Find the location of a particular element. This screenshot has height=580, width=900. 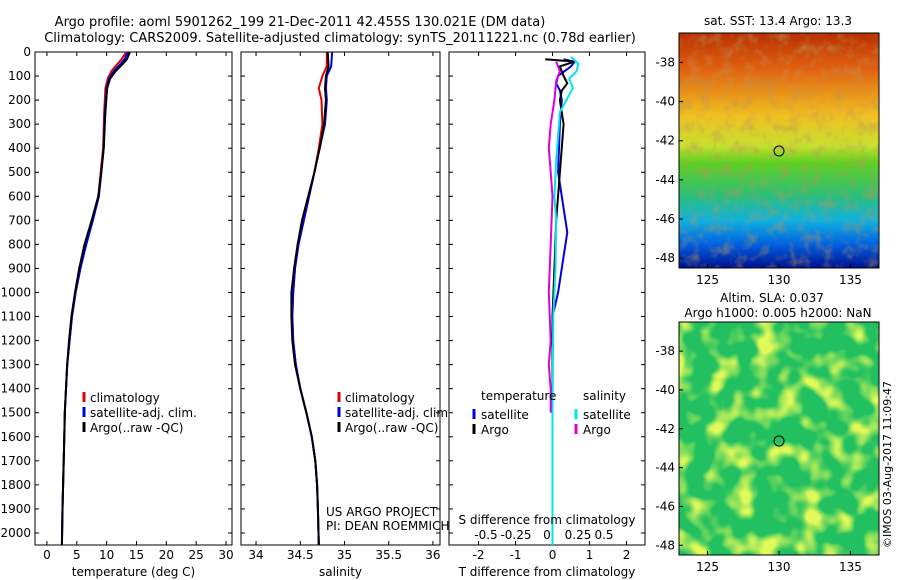

x-tick-label: 5 is located at coordinates (77, 555).